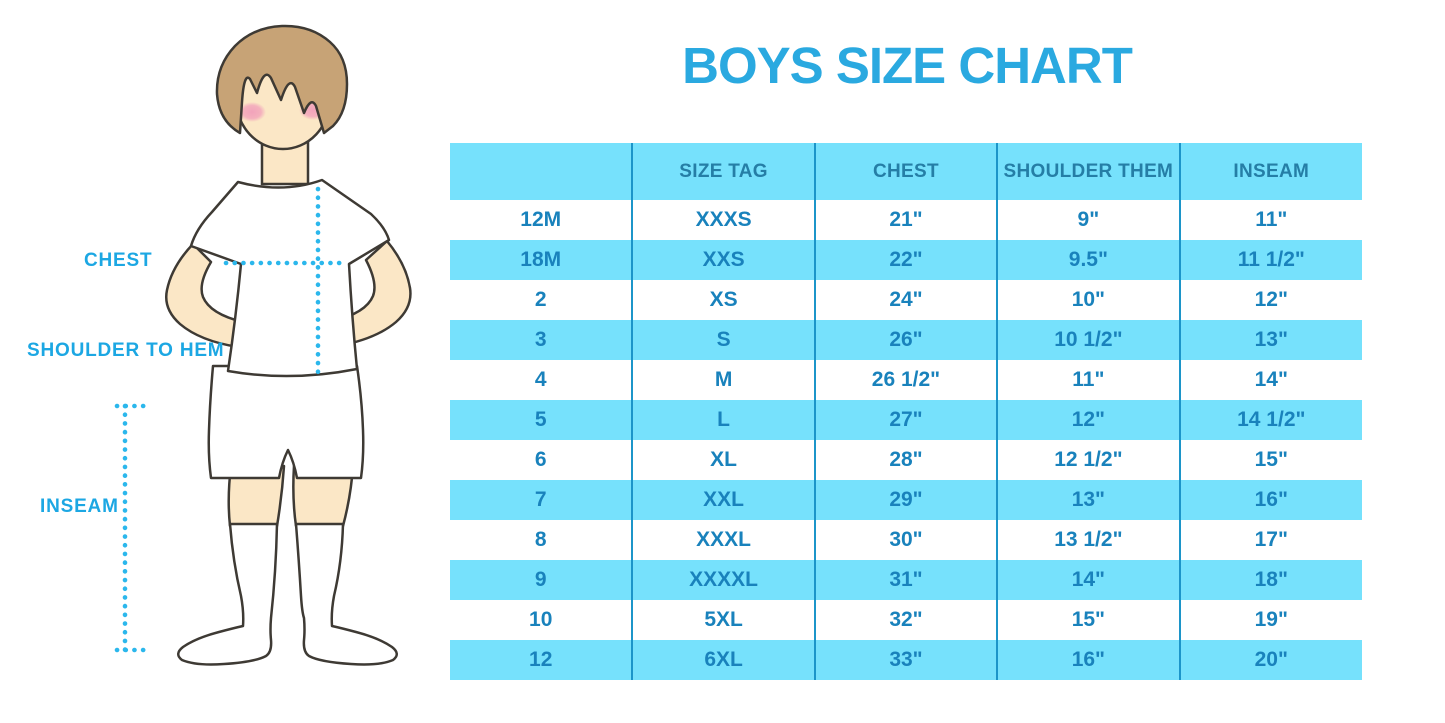  I want to click on cell-size-tag: XXXS, so click(723, 220).